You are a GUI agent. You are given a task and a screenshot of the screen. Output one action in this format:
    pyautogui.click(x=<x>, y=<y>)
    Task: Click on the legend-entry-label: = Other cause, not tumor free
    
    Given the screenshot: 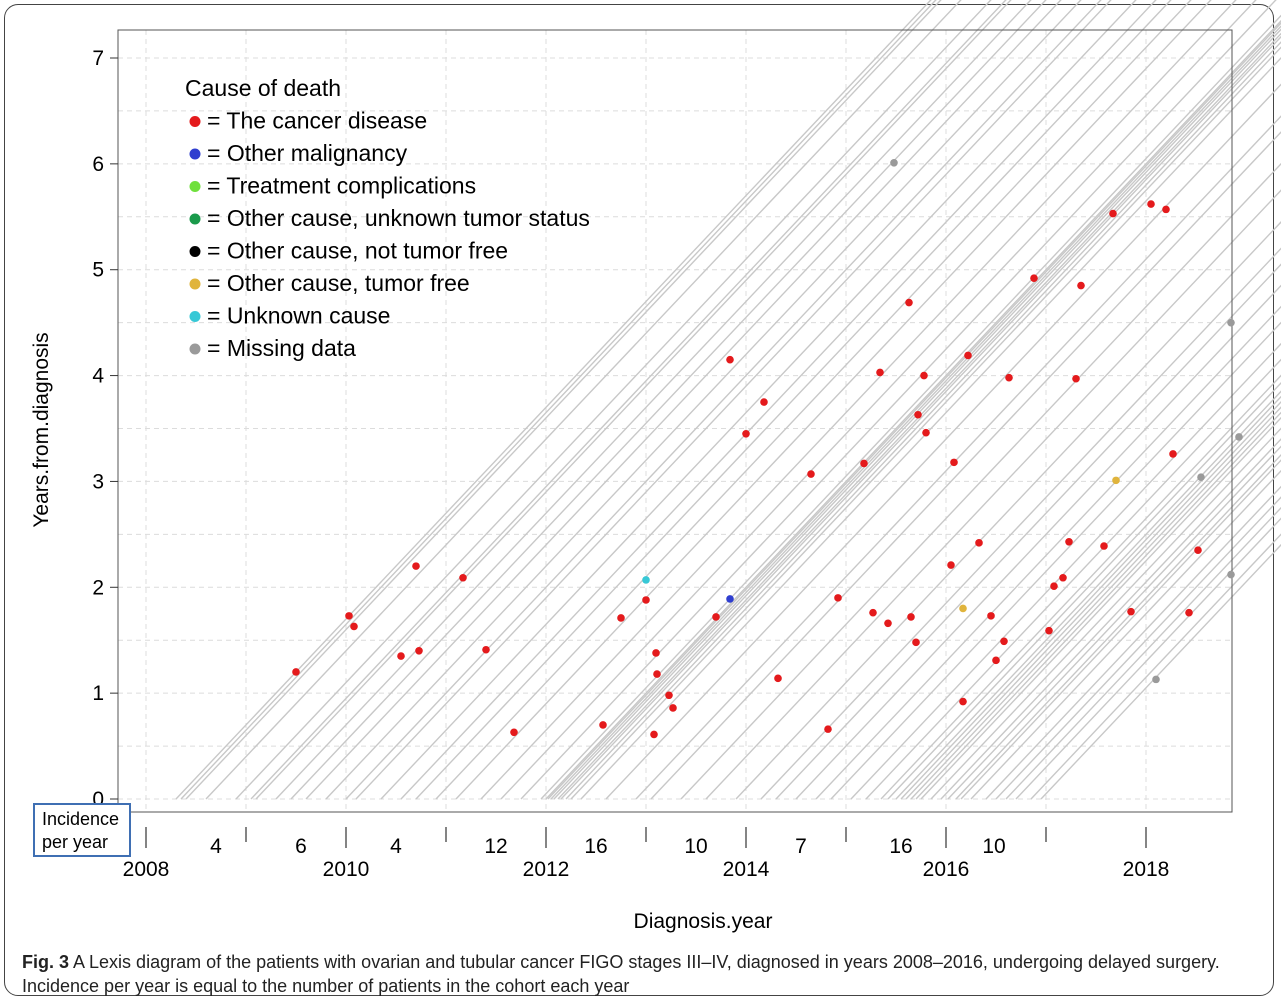 What is the action you would take?
    pyautogui.click(x=357, y=251)
    